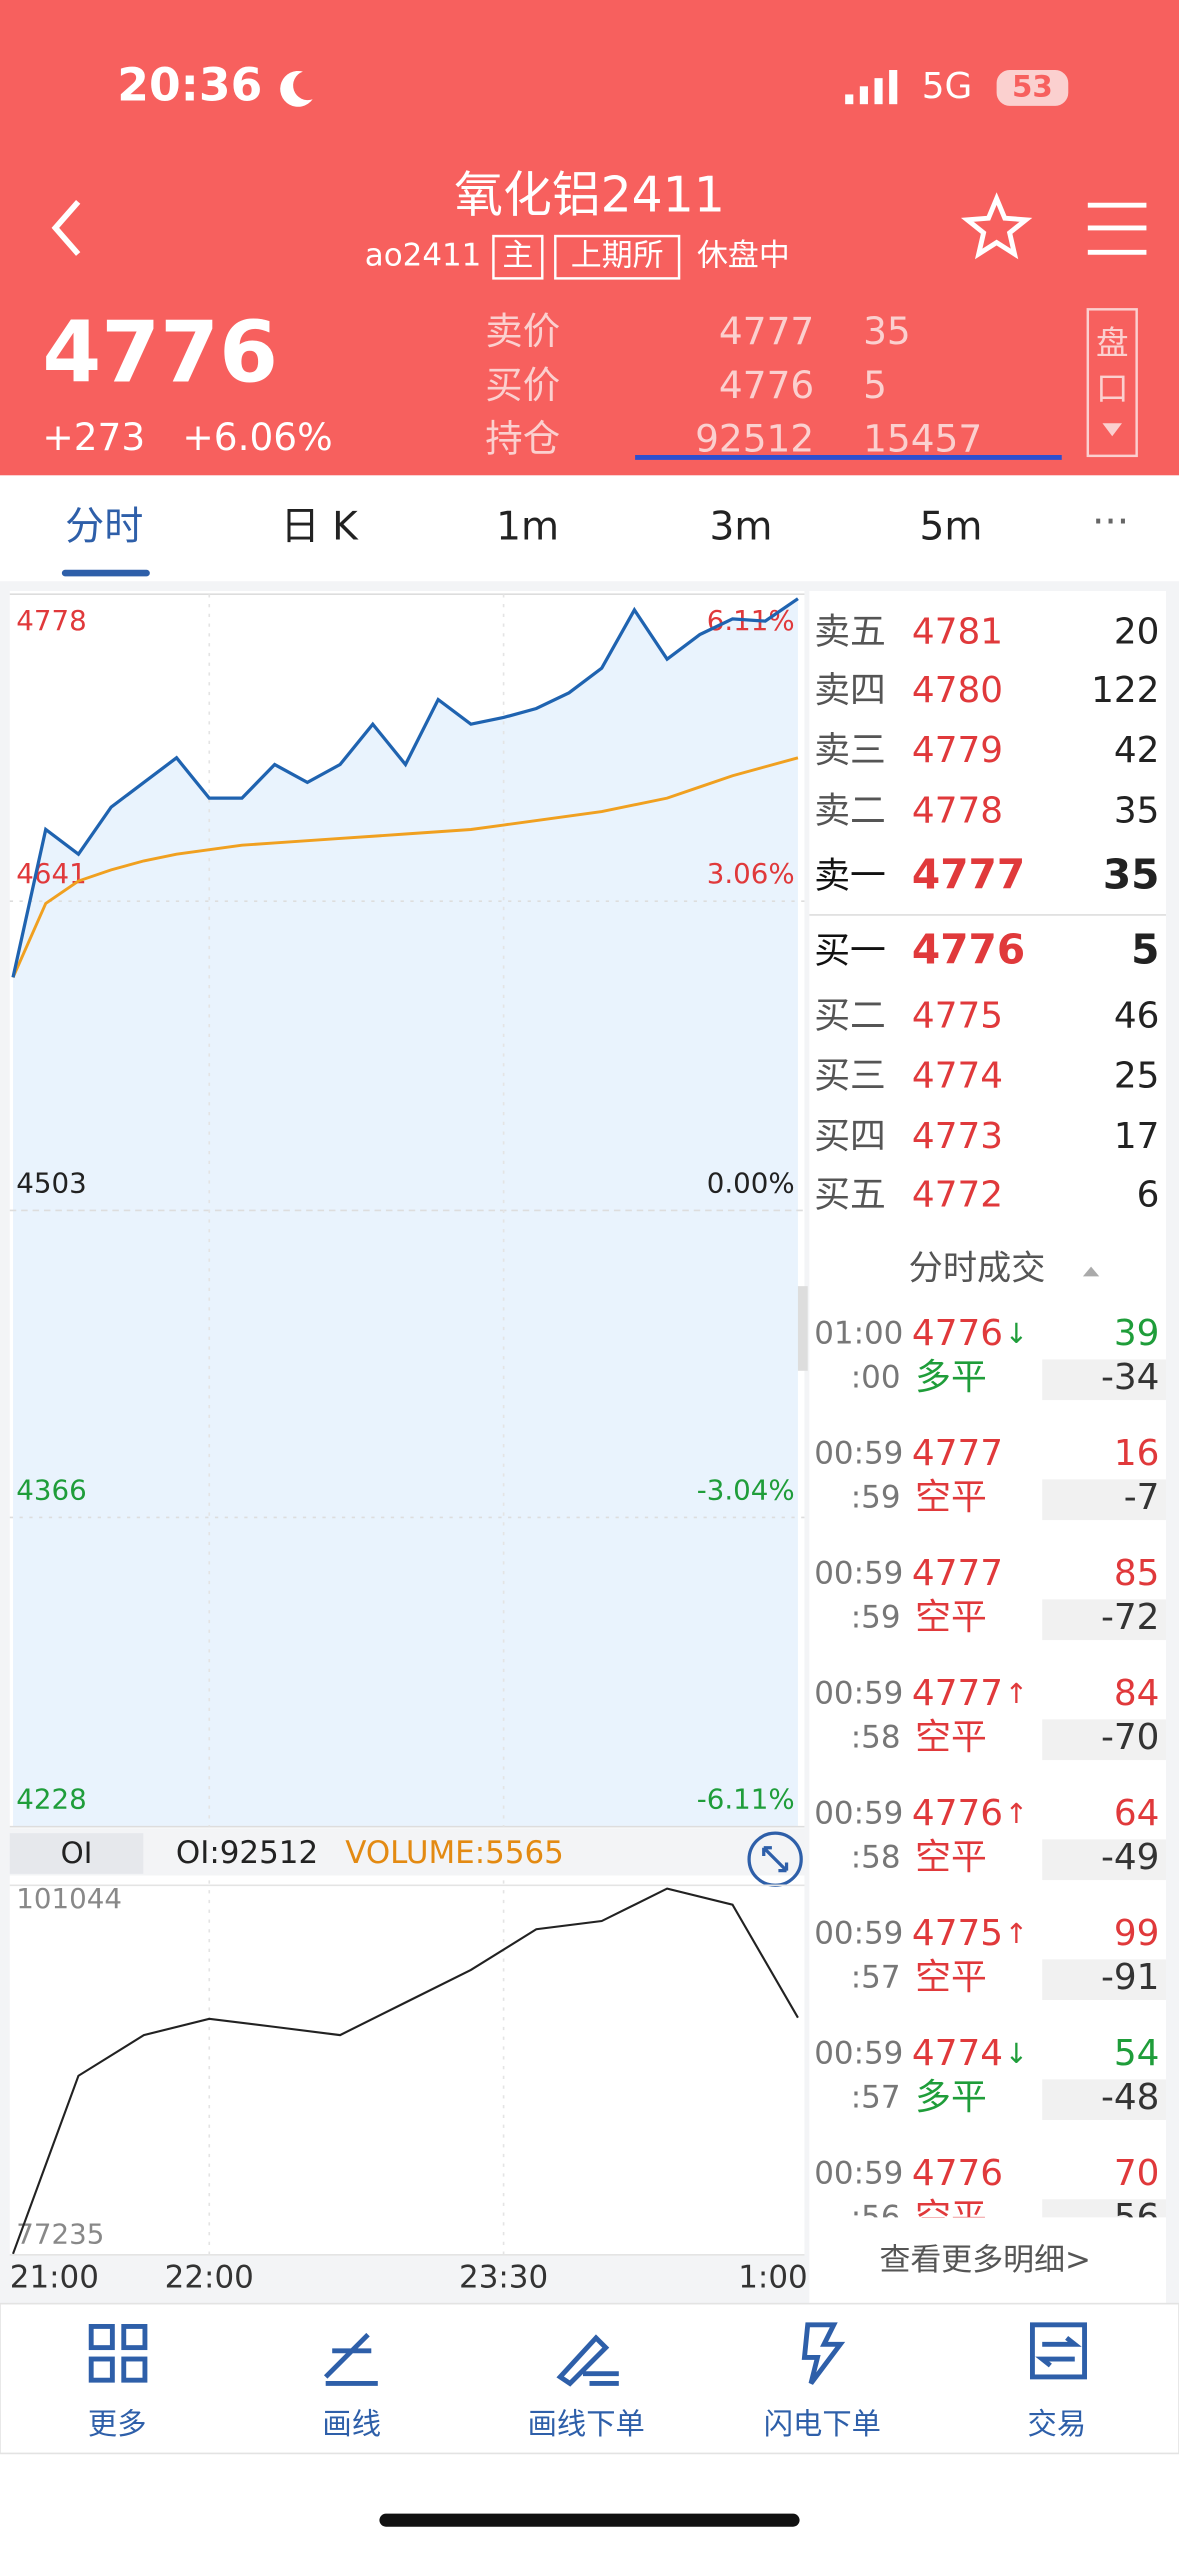 This screenshot has width=1179, height=2556. Describe the element at coordinates (1137, 1693) in the screenshot. I see `trade-qty: 84` at that location.